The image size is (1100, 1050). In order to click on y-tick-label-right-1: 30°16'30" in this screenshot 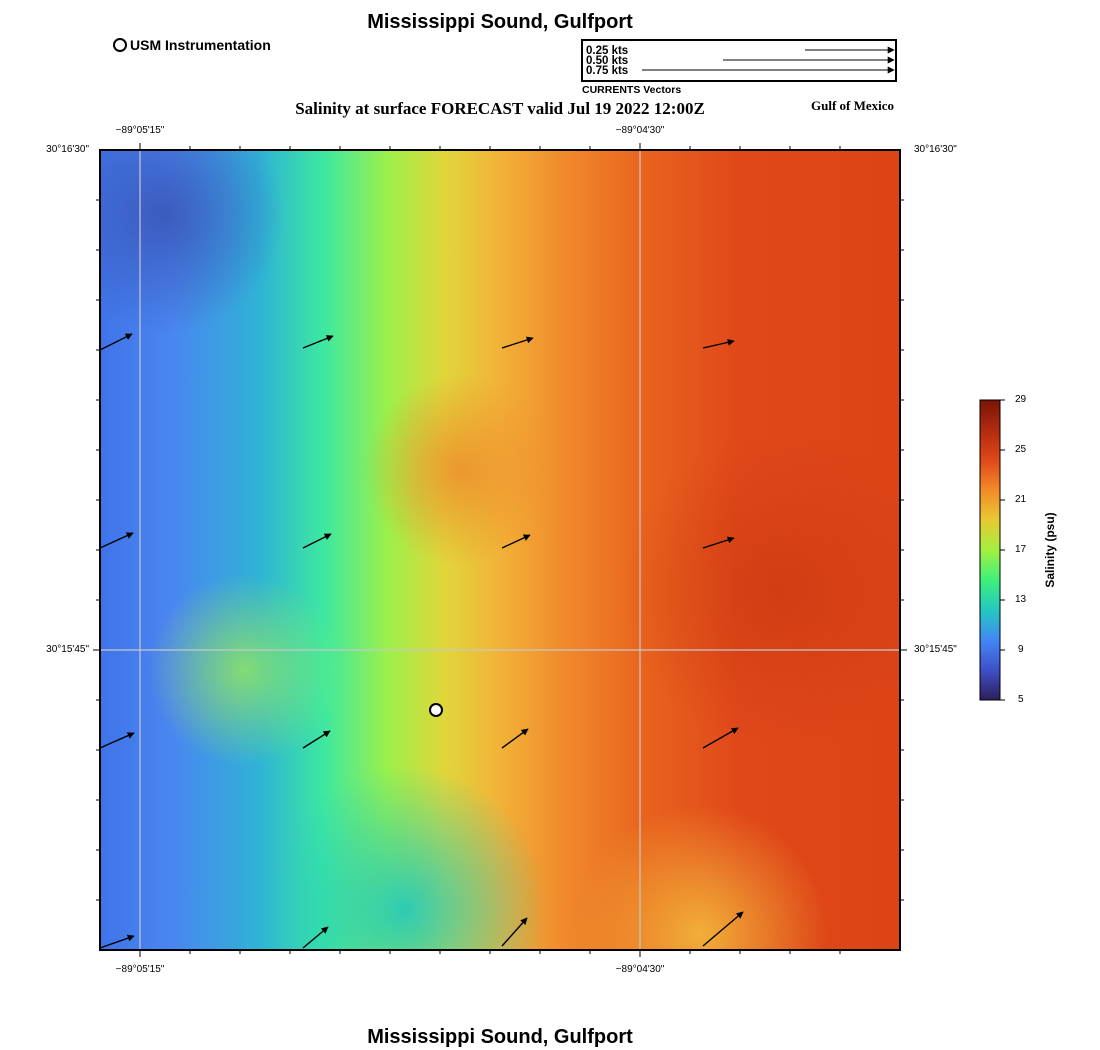, I will do `click(935, 149)`.